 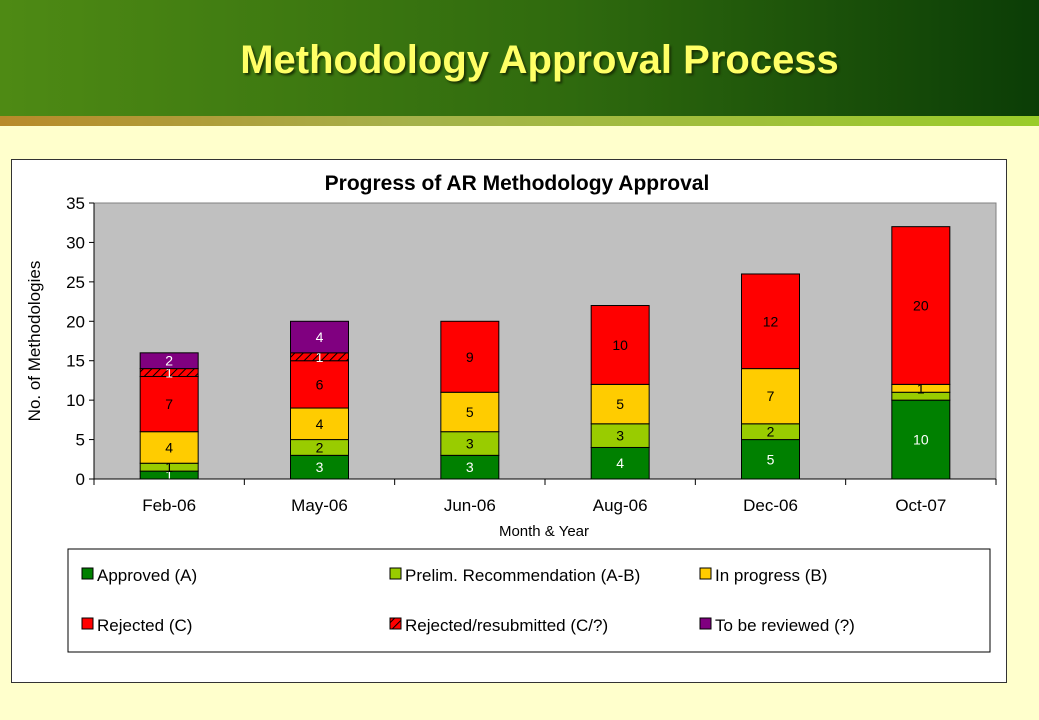 I want to click on legend-label: Prelim. Recommendation (A-B), so click(x=522, y=575).